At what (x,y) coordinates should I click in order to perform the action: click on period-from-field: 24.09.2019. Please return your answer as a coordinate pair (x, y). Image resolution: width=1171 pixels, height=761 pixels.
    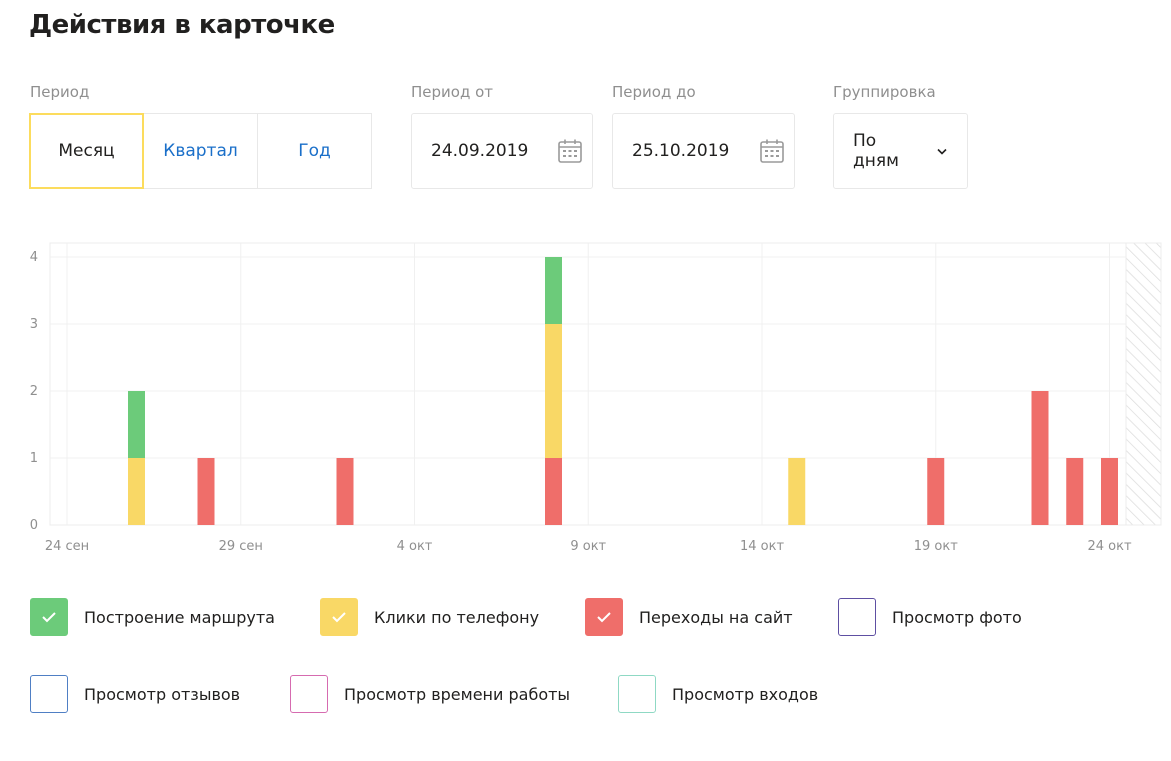
    Looking at the image, I should click on (502, 151).